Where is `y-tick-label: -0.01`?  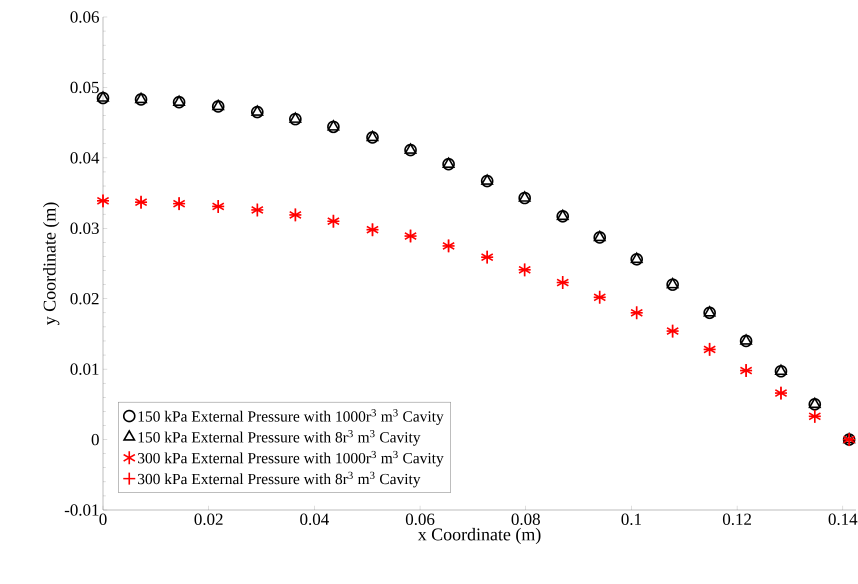 y-tick-label: -0.01 is located at coordinates (81, 510).